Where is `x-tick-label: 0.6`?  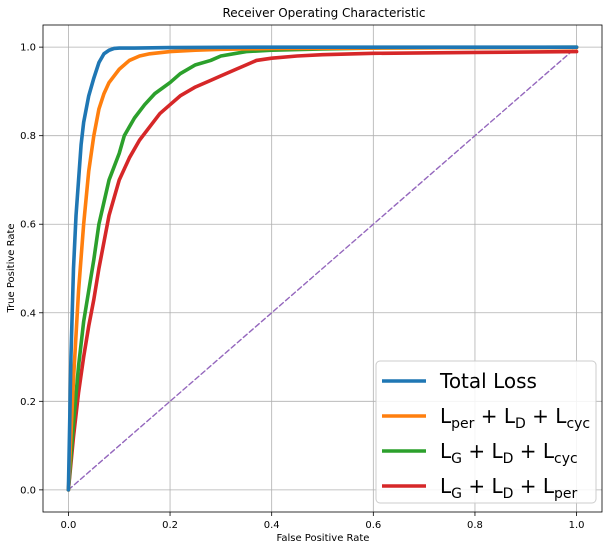 x-tick-label: 0.6 is located at coordinates (373, 525).